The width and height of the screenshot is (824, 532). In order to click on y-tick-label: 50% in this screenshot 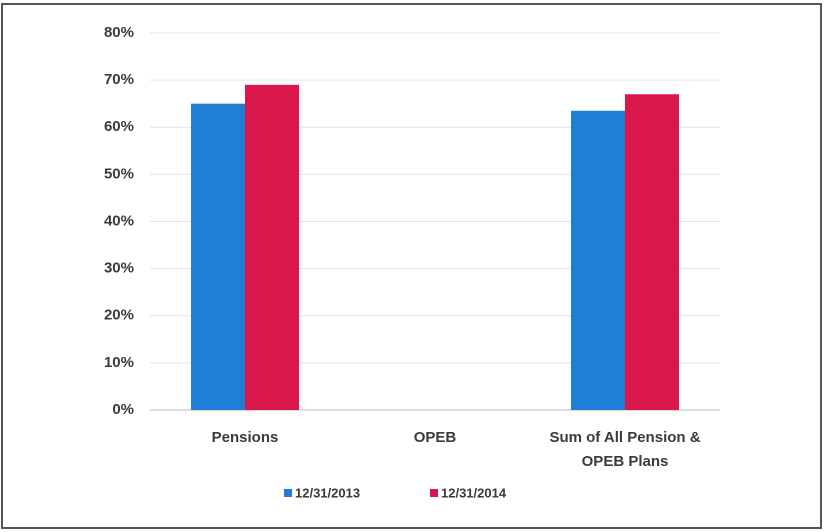, I will do `click(119, 173)`.